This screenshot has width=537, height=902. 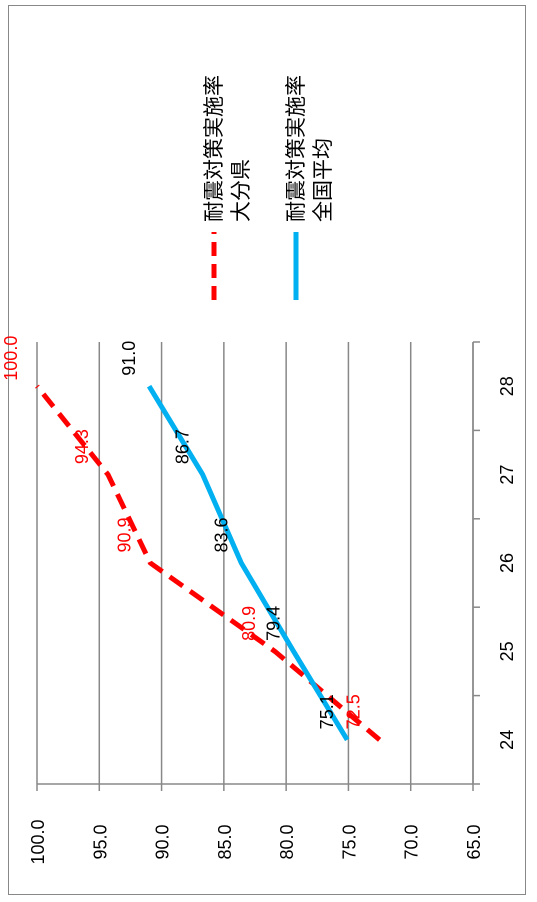 I want to click on y-tick-label: 75.0, so click(x=349, y=841).